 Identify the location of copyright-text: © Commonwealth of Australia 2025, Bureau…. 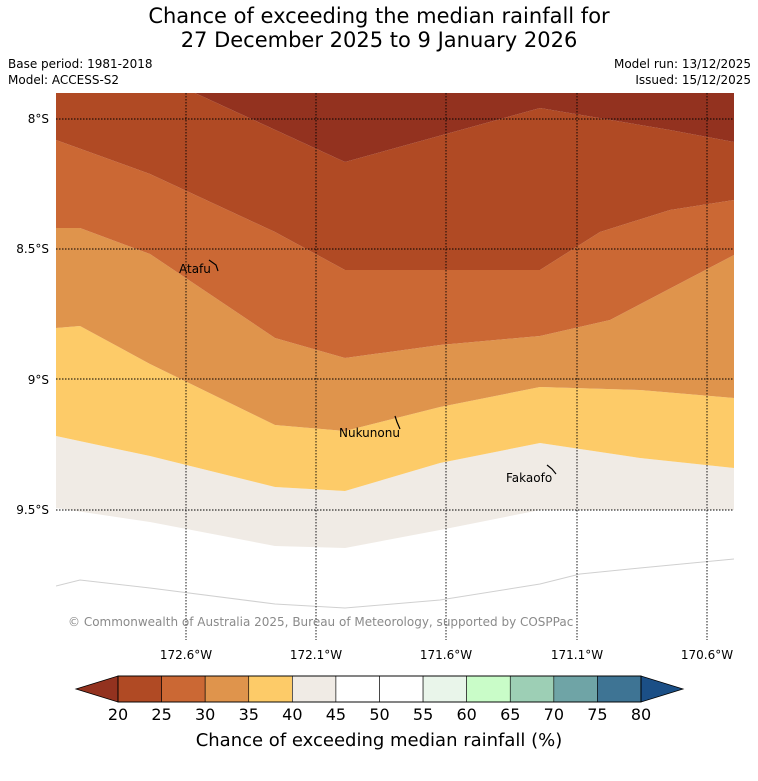
(320, 622).